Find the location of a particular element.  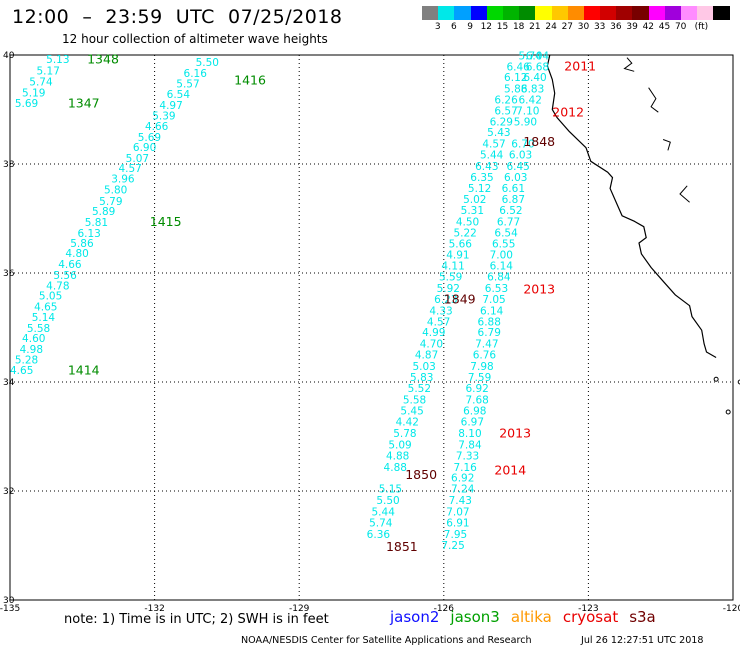

x-tick-label: -120 is located at coordinates (731, 609).